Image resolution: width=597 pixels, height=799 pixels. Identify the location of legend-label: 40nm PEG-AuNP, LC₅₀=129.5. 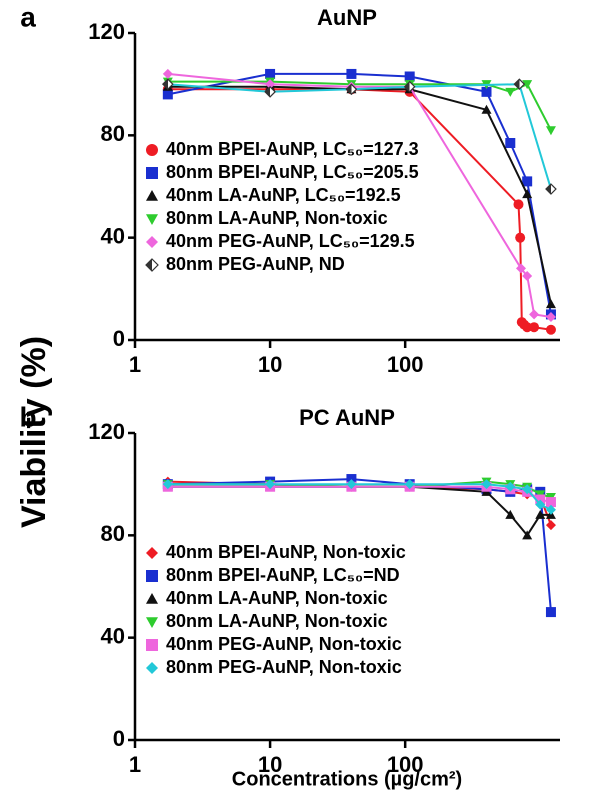
(290, 241).